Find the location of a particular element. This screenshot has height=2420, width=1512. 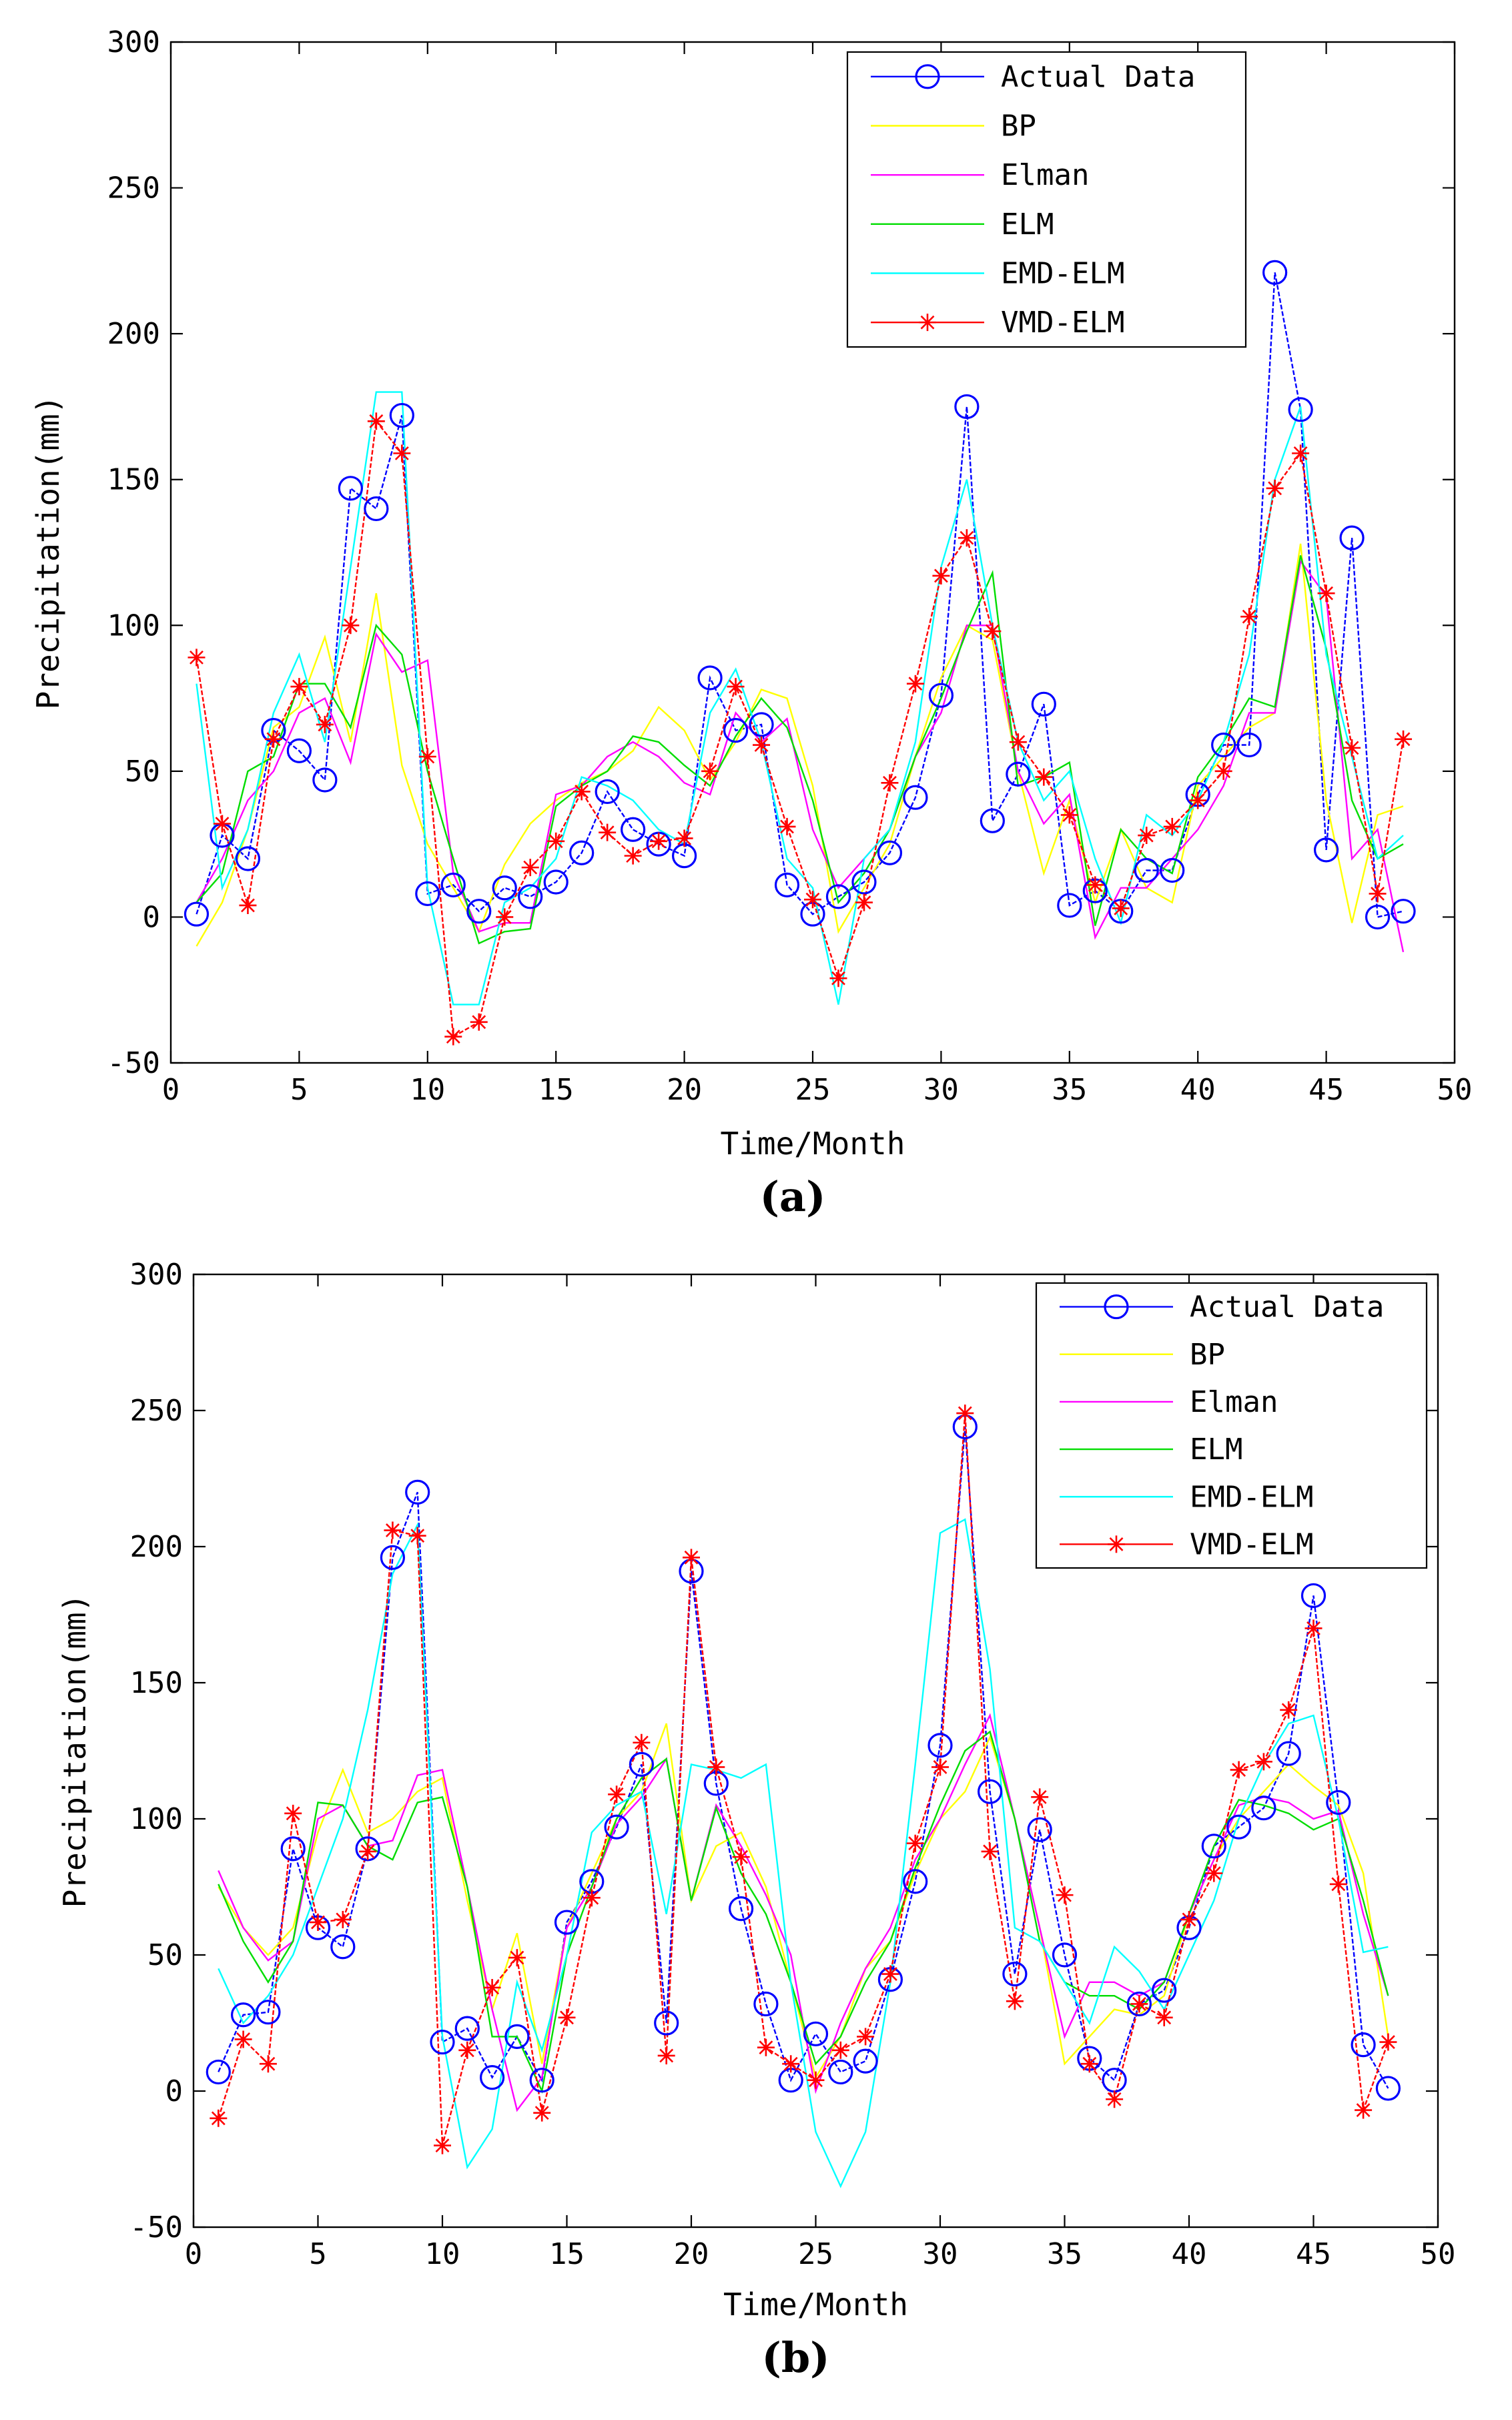

x-tick-label: 25 is located at coordinates (813, 1090).